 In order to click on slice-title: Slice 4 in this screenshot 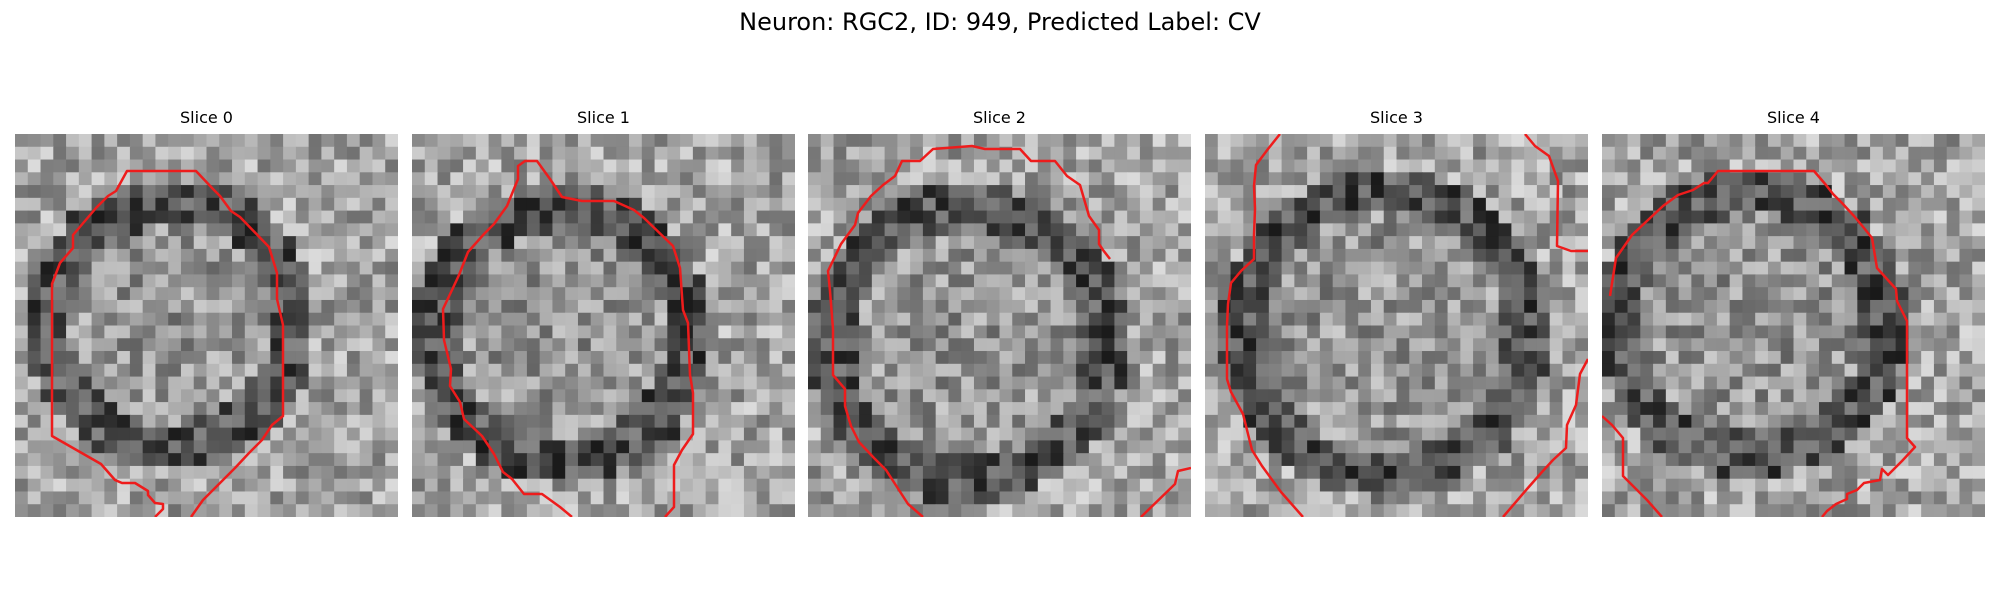, I will do `click(1793, 117)`.